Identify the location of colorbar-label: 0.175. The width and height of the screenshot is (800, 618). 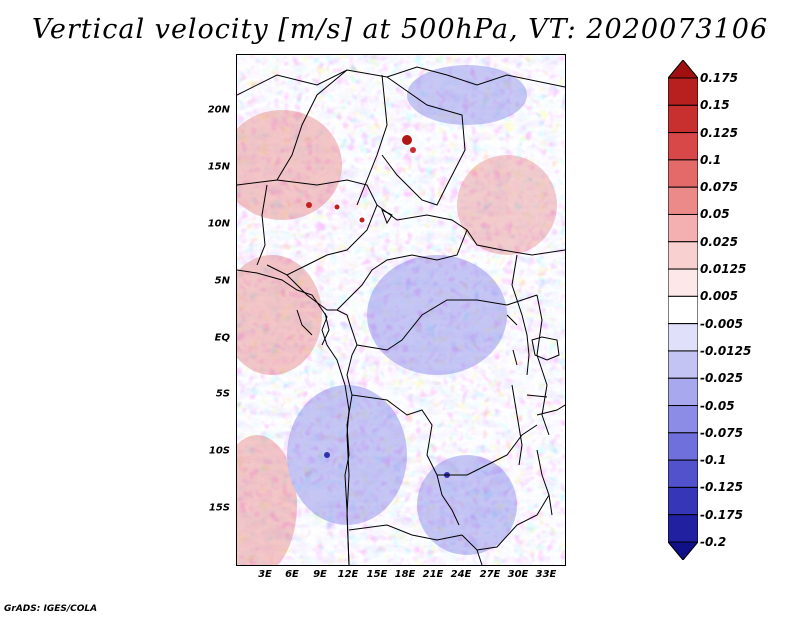
(719, 78).